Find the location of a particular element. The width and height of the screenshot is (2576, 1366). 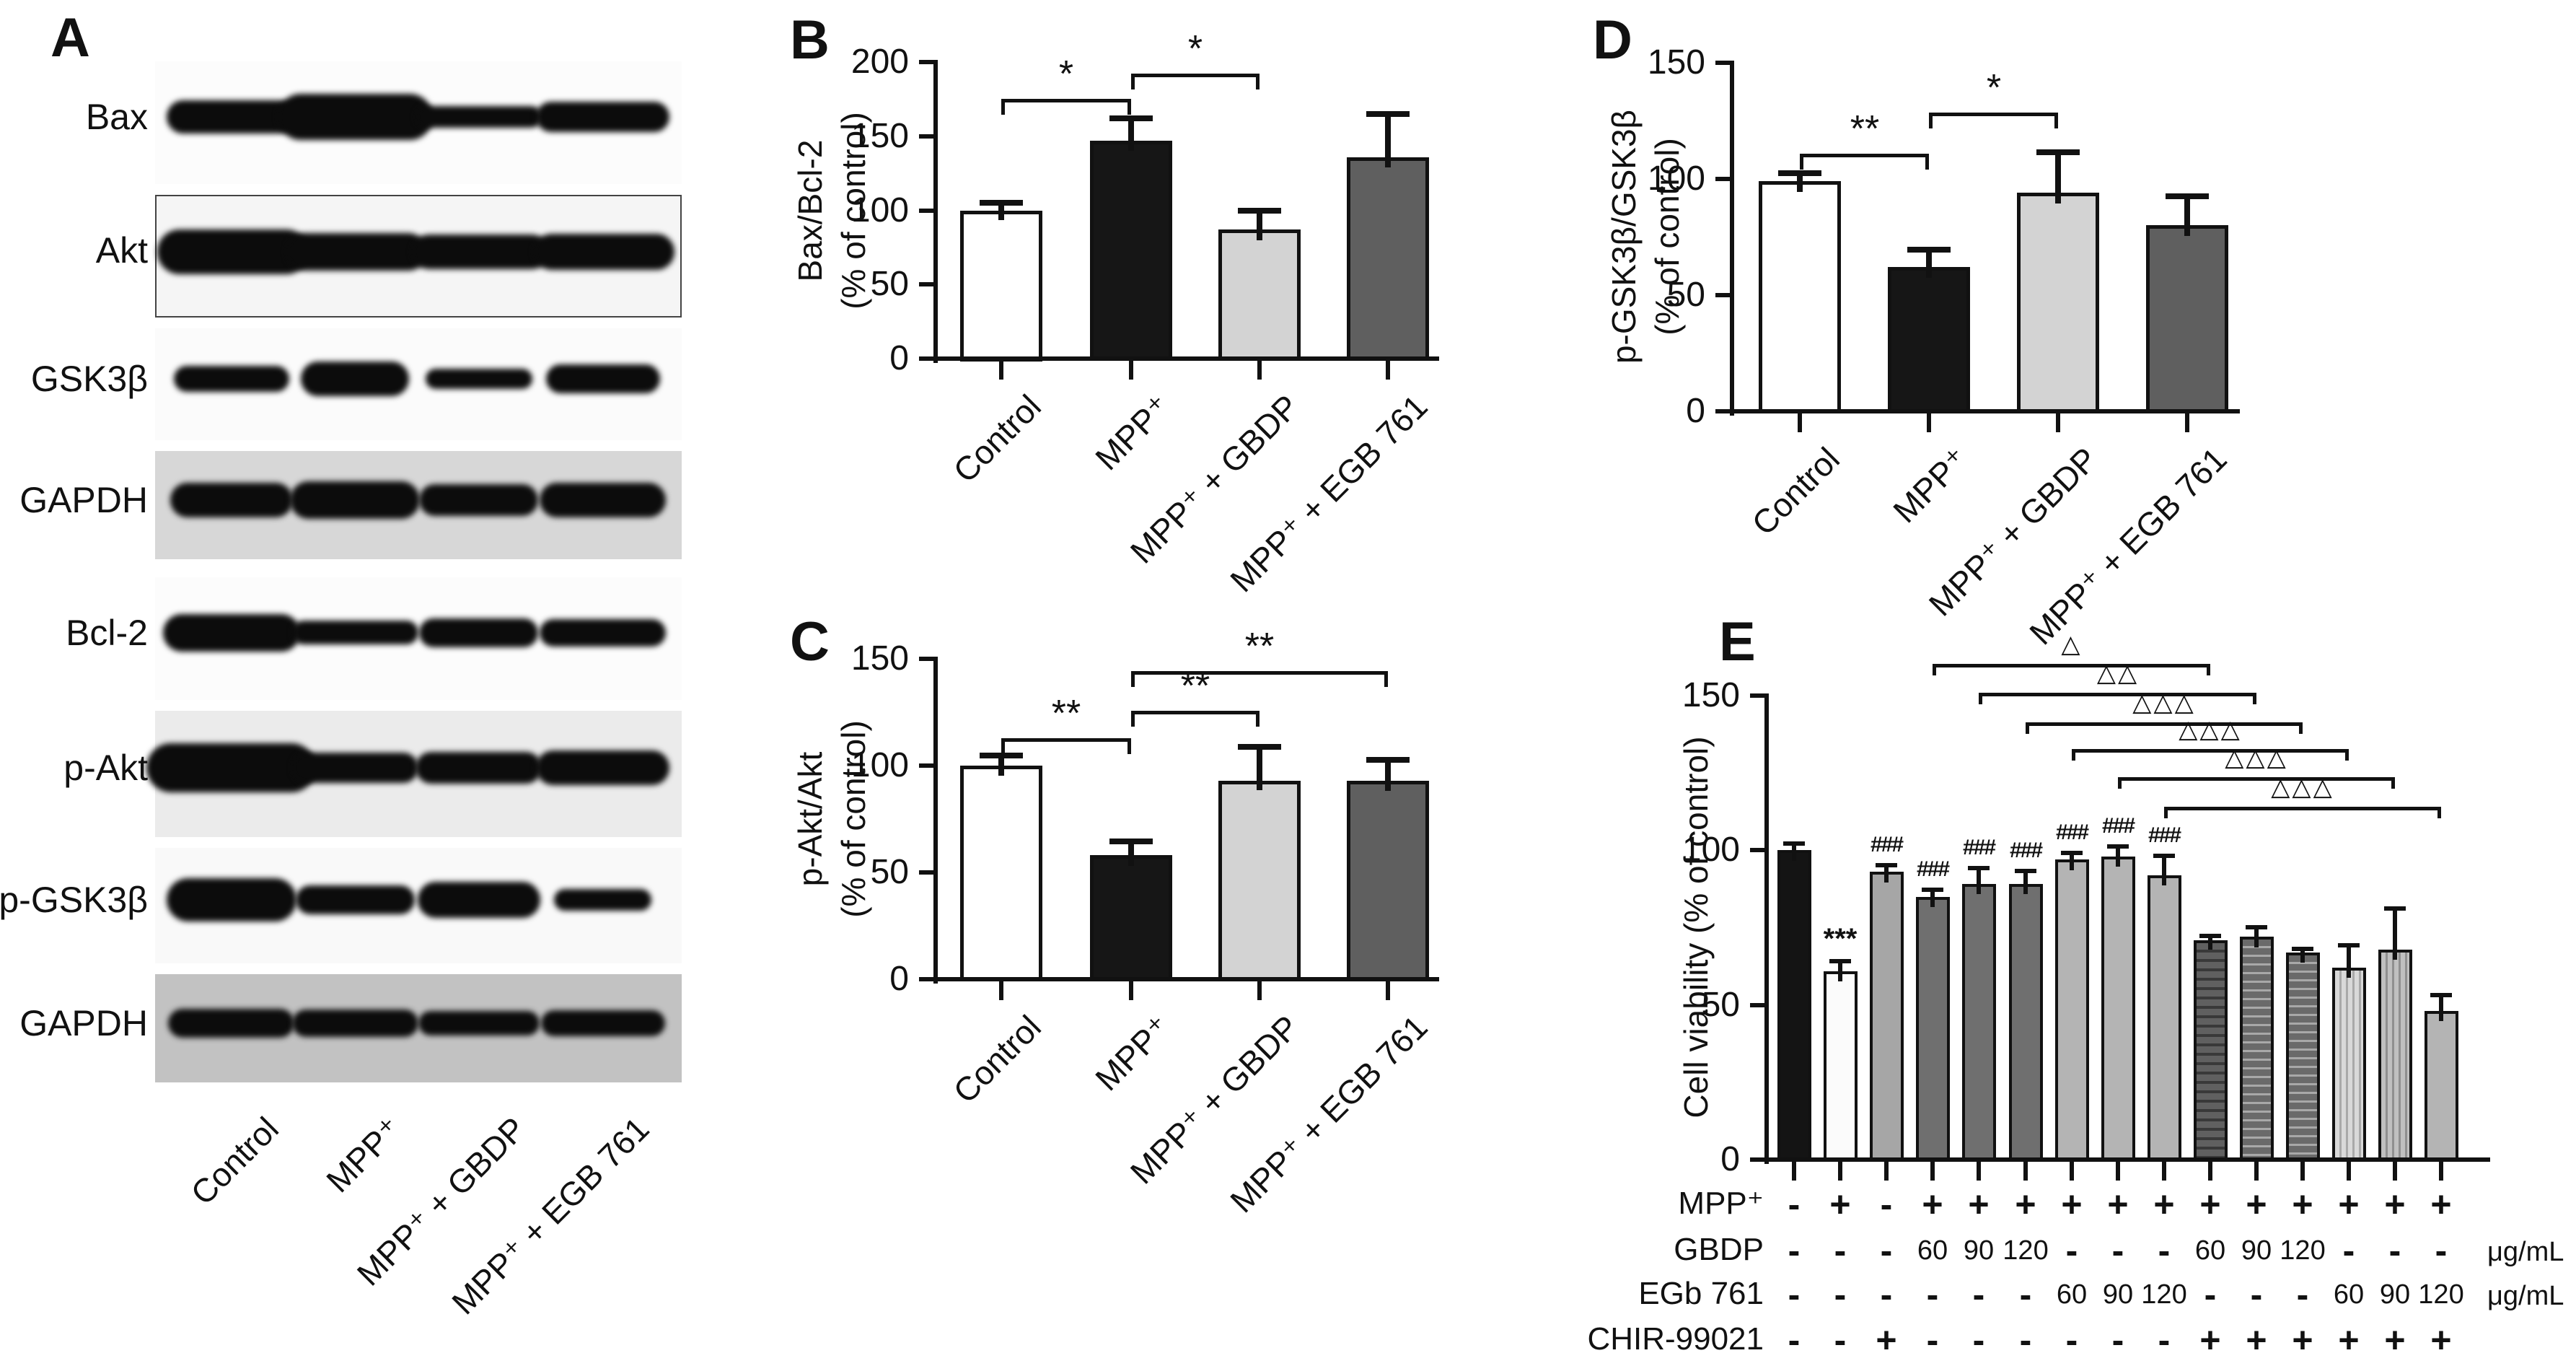

bar-annotation: ### is located at coordinates (2164, 835).